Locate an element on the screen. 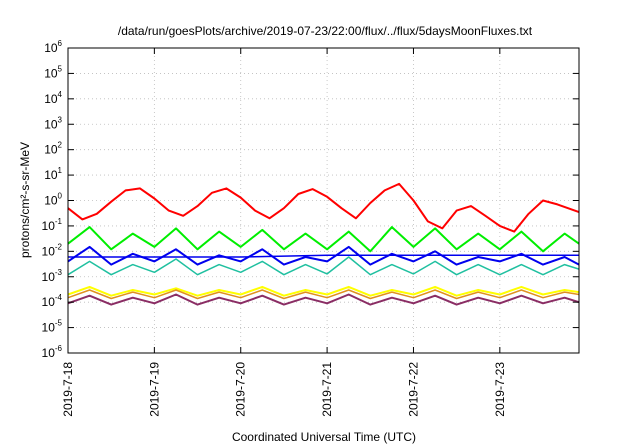 This screenshot has width=640, height=448. y-tick-label: 10⁰ is located at coordinates (53, 200).